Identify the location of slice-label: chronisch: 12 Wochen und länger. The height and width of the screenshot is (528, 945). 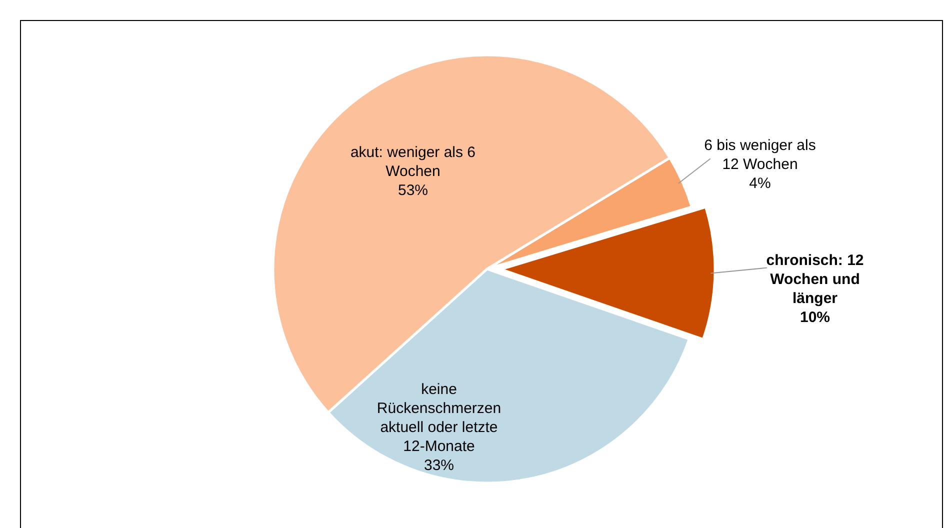
(815, 279).